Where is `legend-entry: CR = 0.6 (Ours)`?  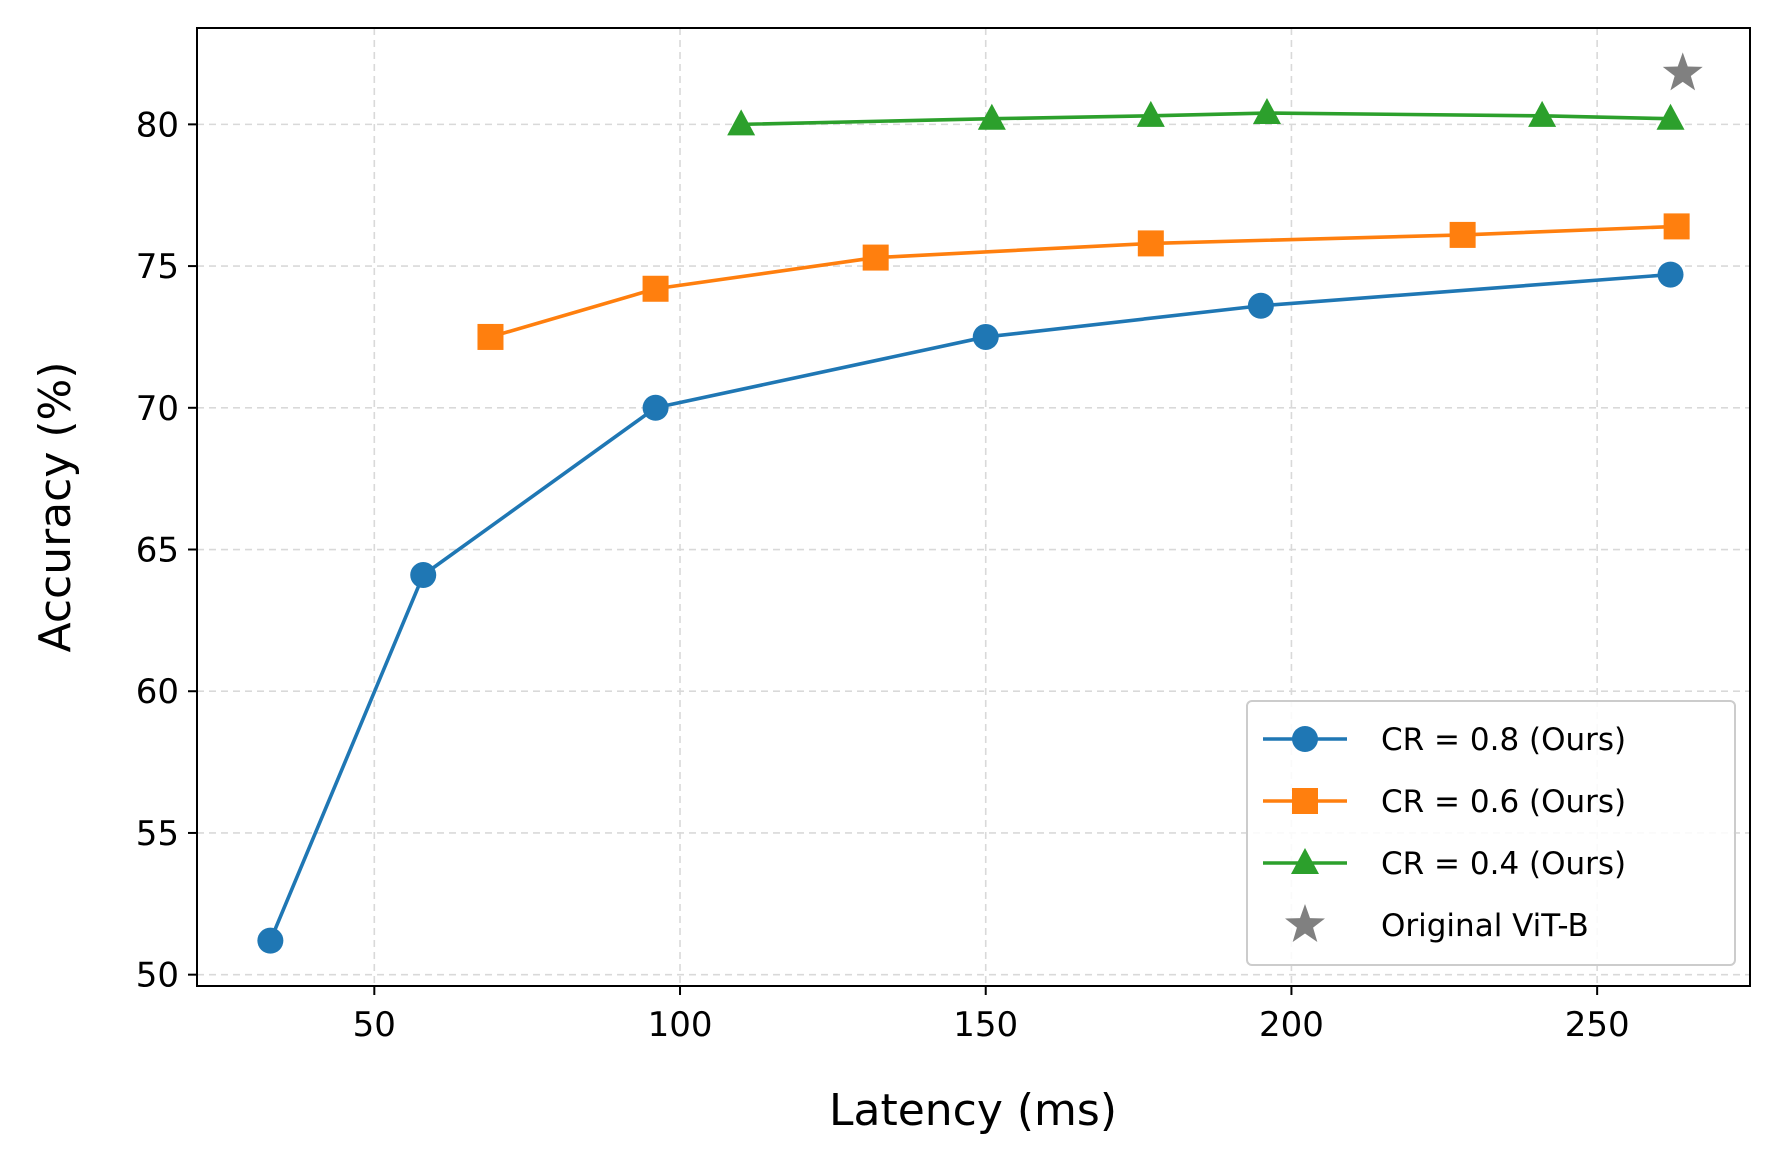
legend-entry: CR = 0.6 (Ours) is located at coordinates (1444, 802).